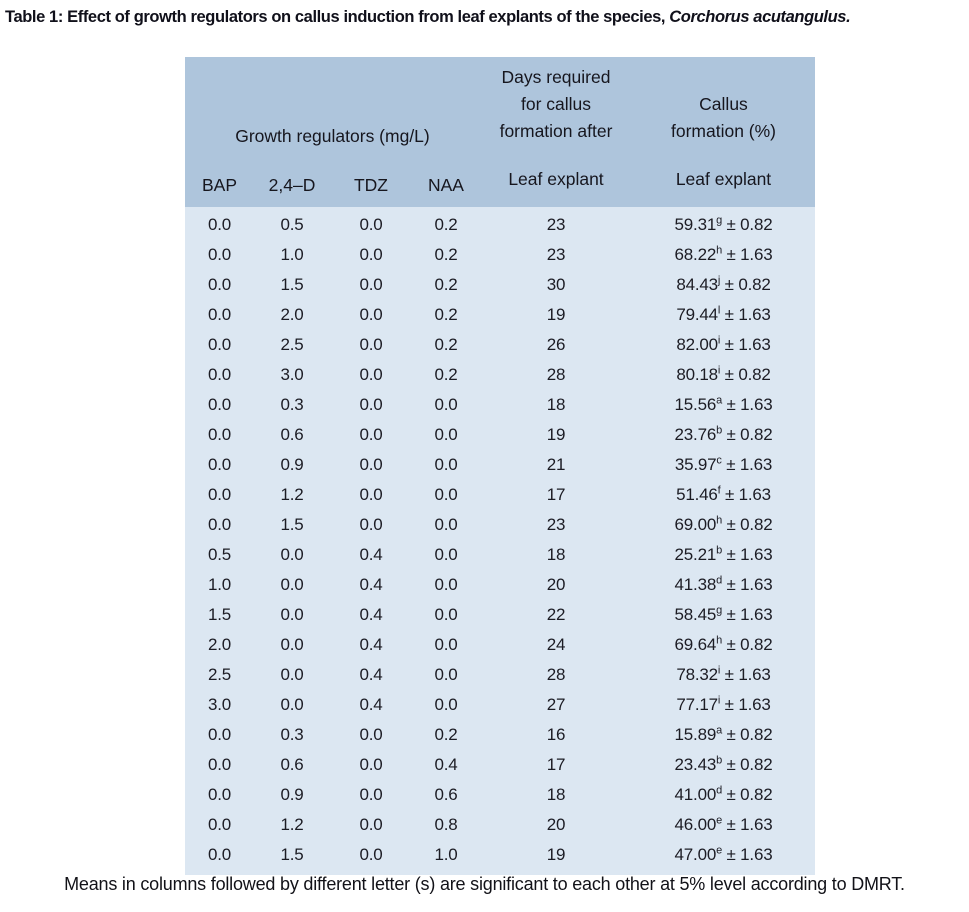 Image resolution: width=969 pixels, height=912 pixels. I want to click on dmrt-letter: g, so click(719, 610).